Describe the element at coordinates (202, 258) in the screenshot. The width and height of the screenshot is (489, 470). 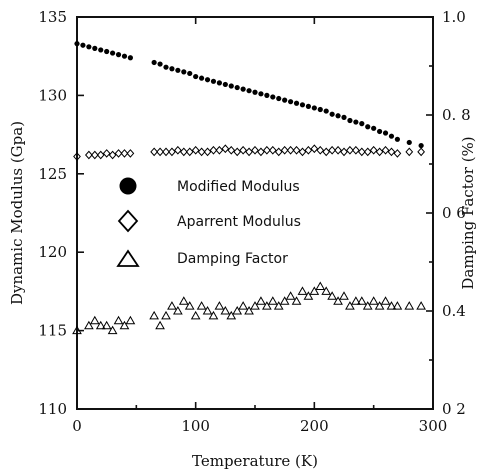
I see `legend-entry-damping-factor: Damping Factor` at that location.